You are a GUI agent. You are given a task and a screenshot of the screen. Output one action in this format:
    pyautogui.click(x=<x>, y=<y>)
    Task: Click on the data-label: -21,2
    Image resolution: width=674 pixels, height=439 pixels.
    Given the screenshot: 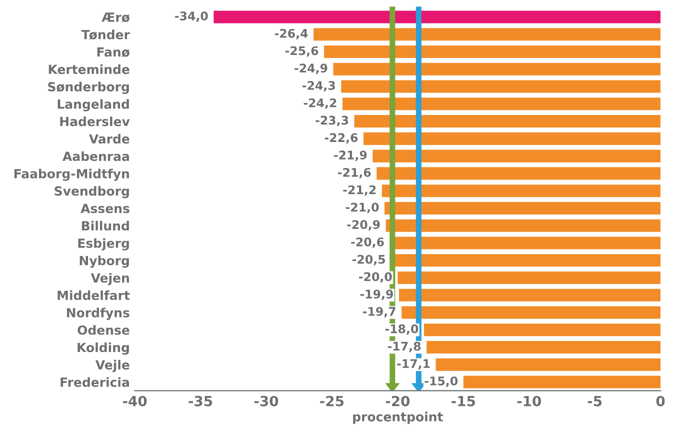 What is the action you would take?
    pyautogui.click(x=359, y=190)
    